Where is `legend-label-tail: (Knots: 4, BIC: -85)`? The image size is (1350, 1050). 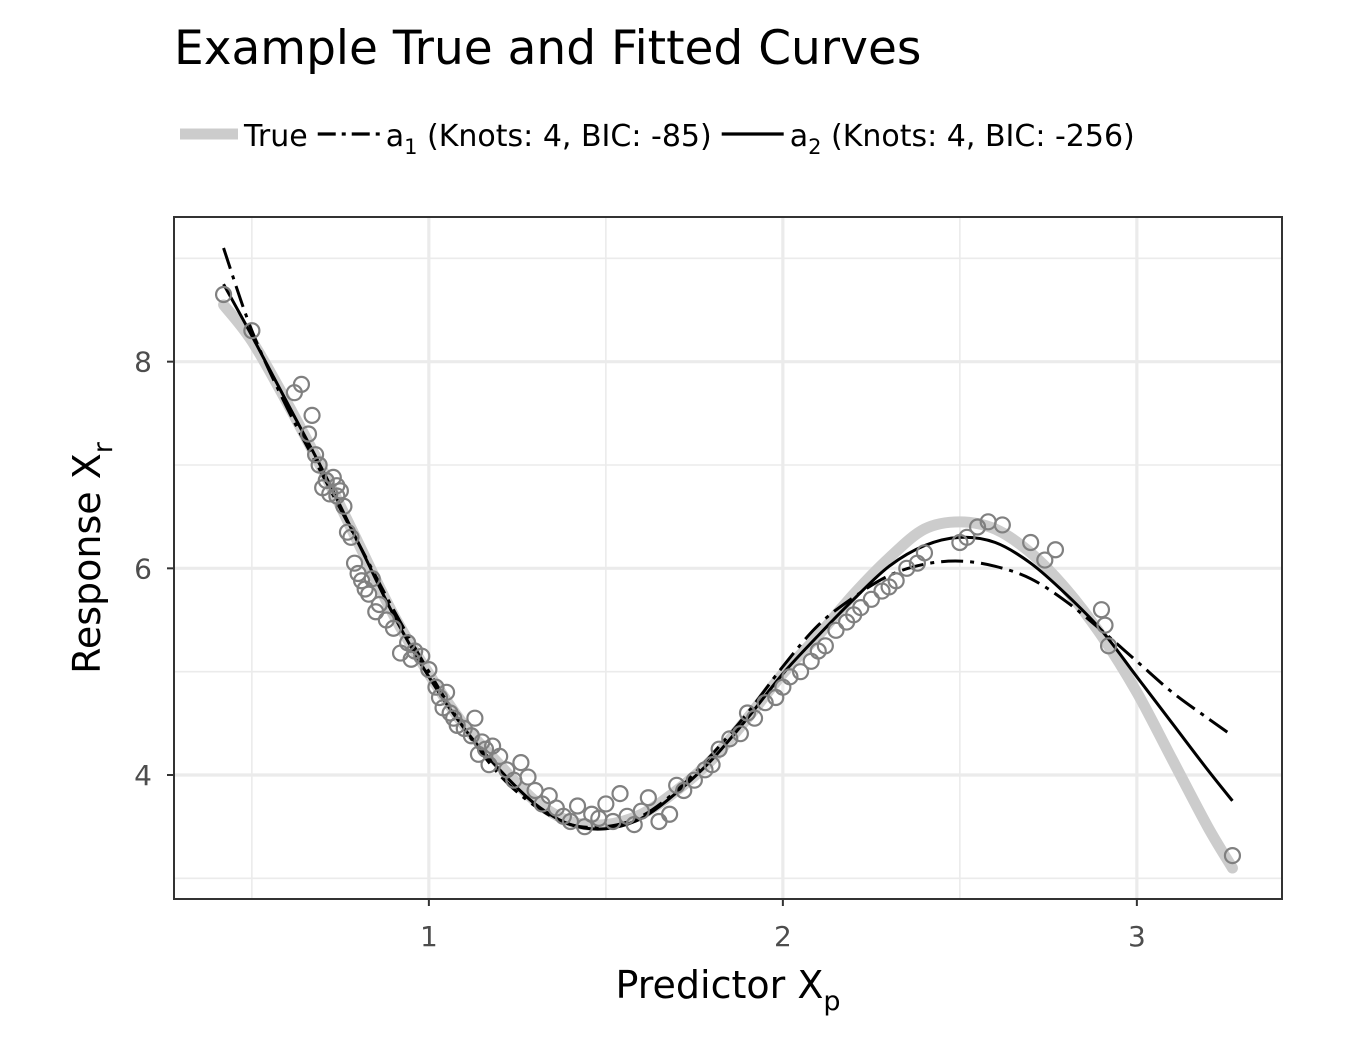 legend-label-tail: (Knots: 4, BIC: -85) is located at coordinates (565, 136).